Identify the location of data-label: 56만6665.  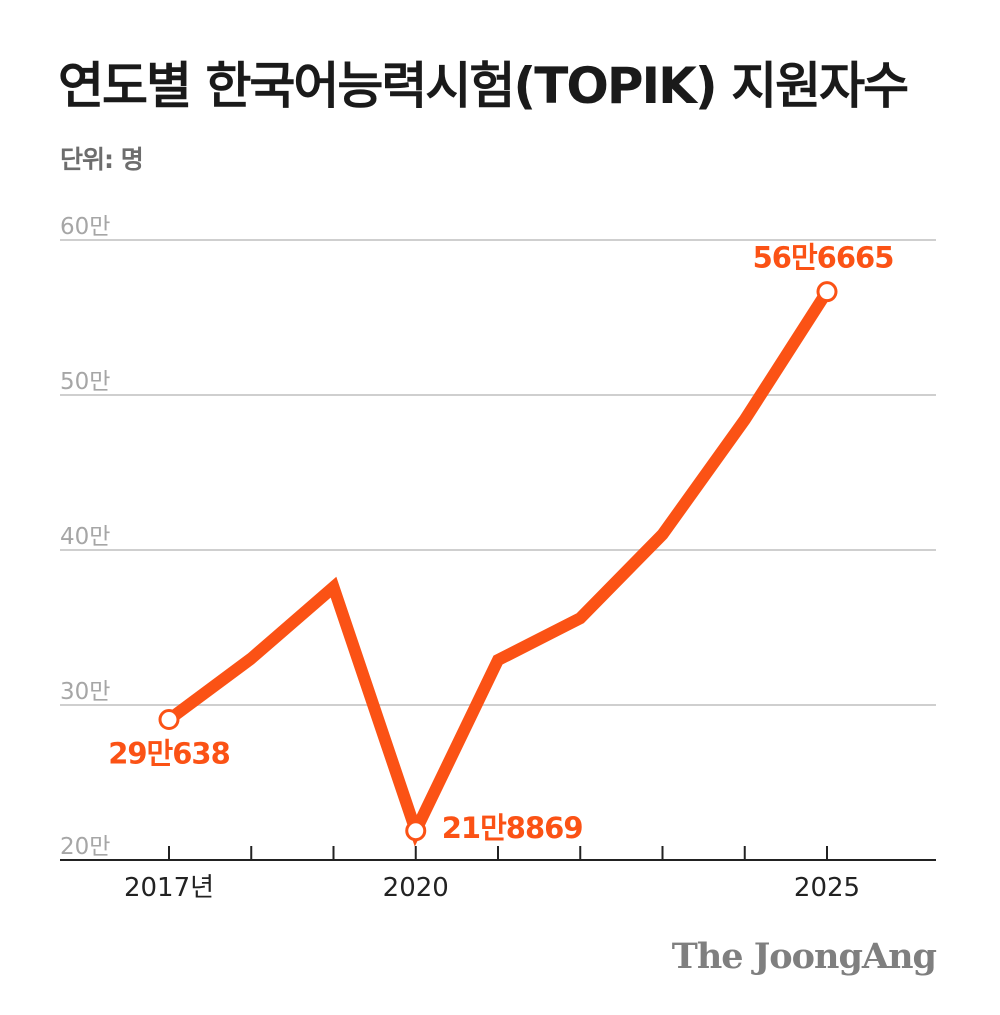
(823, 258).